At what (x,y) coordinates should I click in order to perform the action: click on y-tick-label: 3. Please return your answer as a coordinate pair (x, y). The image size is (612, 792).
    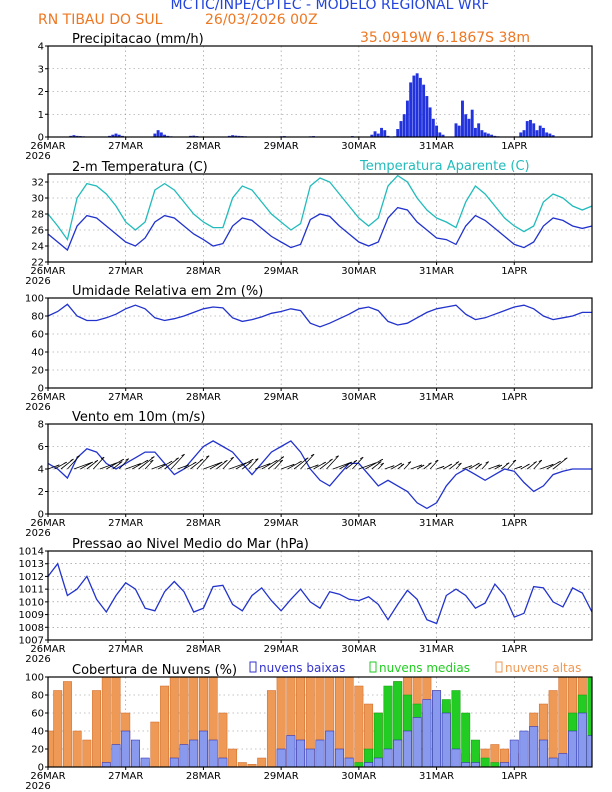
    Looking at the image, I should click on (41, 69).